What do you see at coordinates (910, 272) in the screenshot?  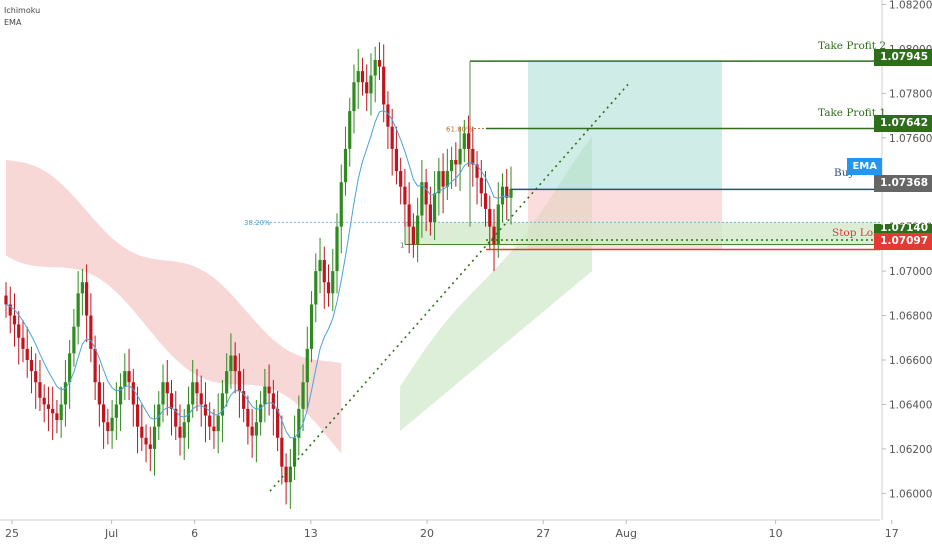 I see `y-tick-label: 1.07000` at bounding box center [910, 272].